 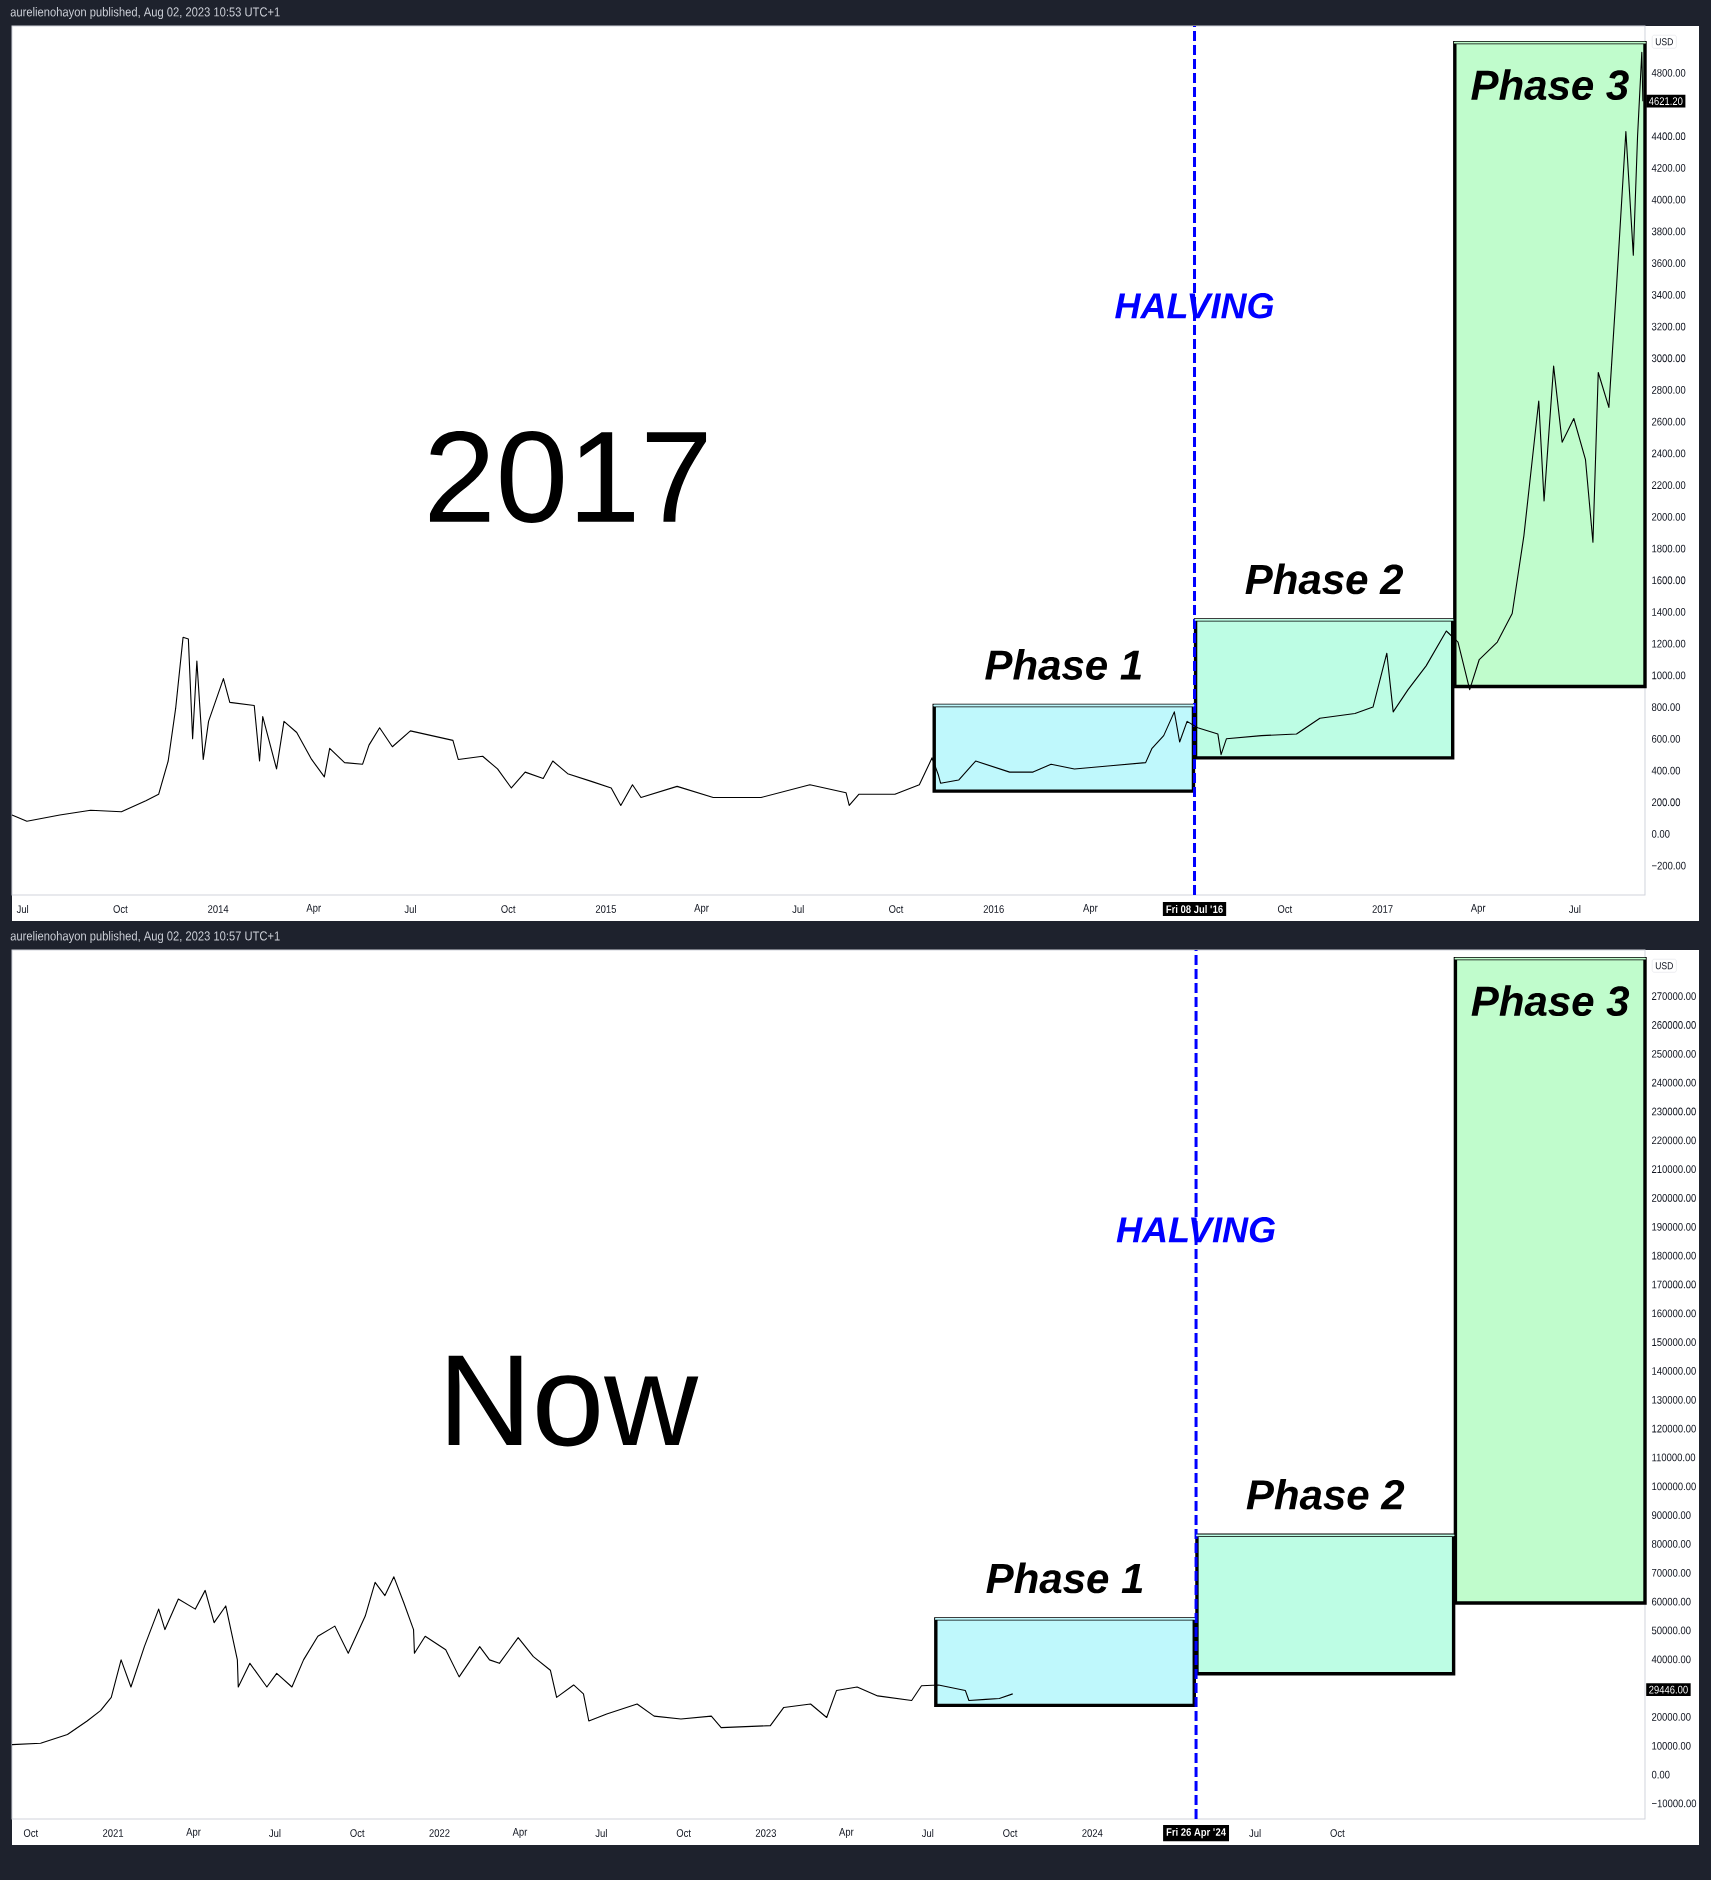 I want to click on y-tick-label: −10000.00, so click(x=1674, y=1803).